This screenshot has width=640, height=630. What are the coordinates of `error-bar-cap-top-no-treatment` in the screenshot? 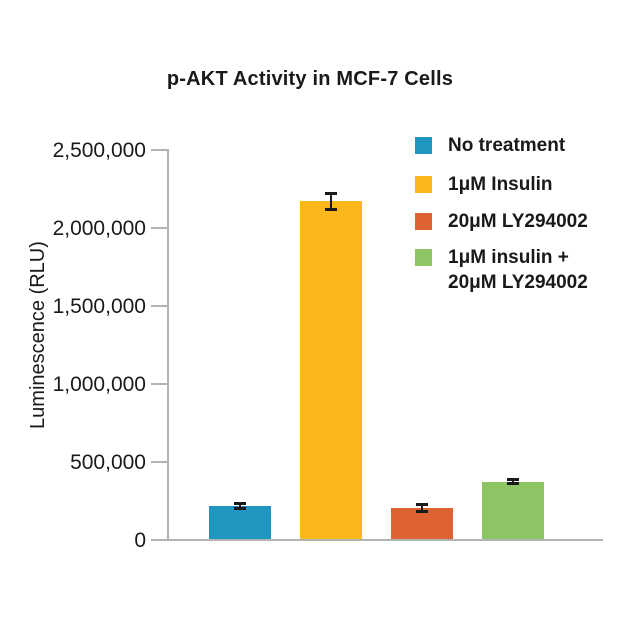 It's located at (240, 503).